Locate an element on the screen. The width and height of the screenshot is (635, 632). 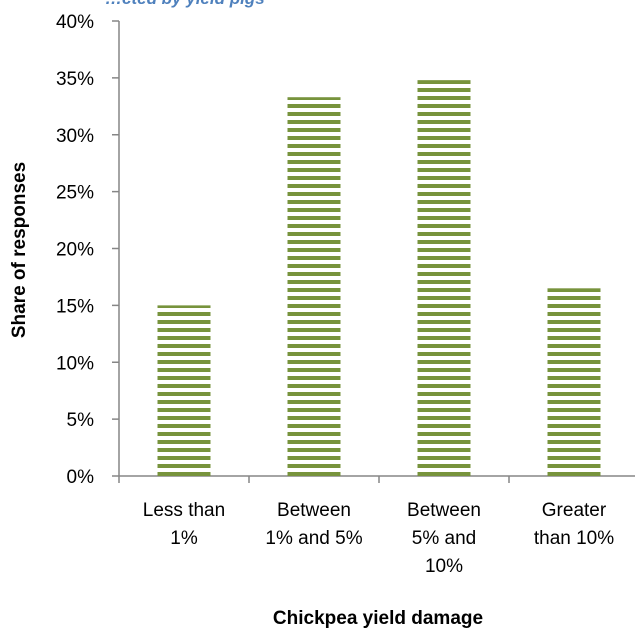
x-category-label: Greater than 10% is located at coordinates (574, 524).